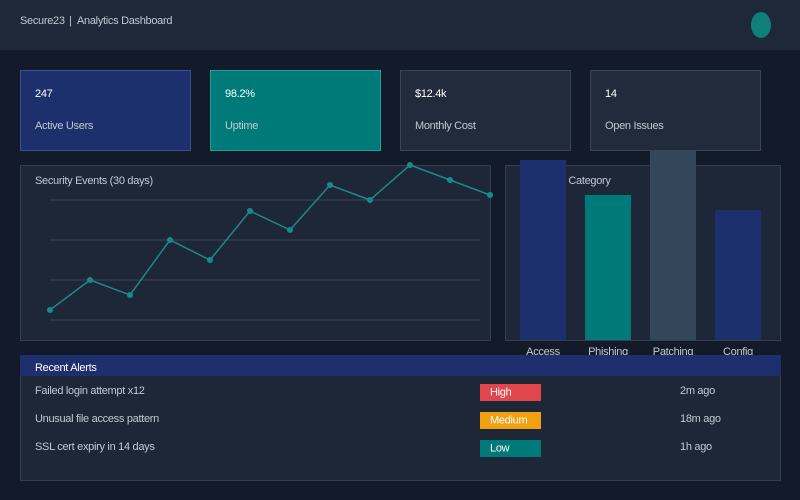 This screenshot has width=800, height=500. Describe the element at coordinates (97, 419) in the screenshot. I see `alert-message: Unusual file access pattern` at that location.